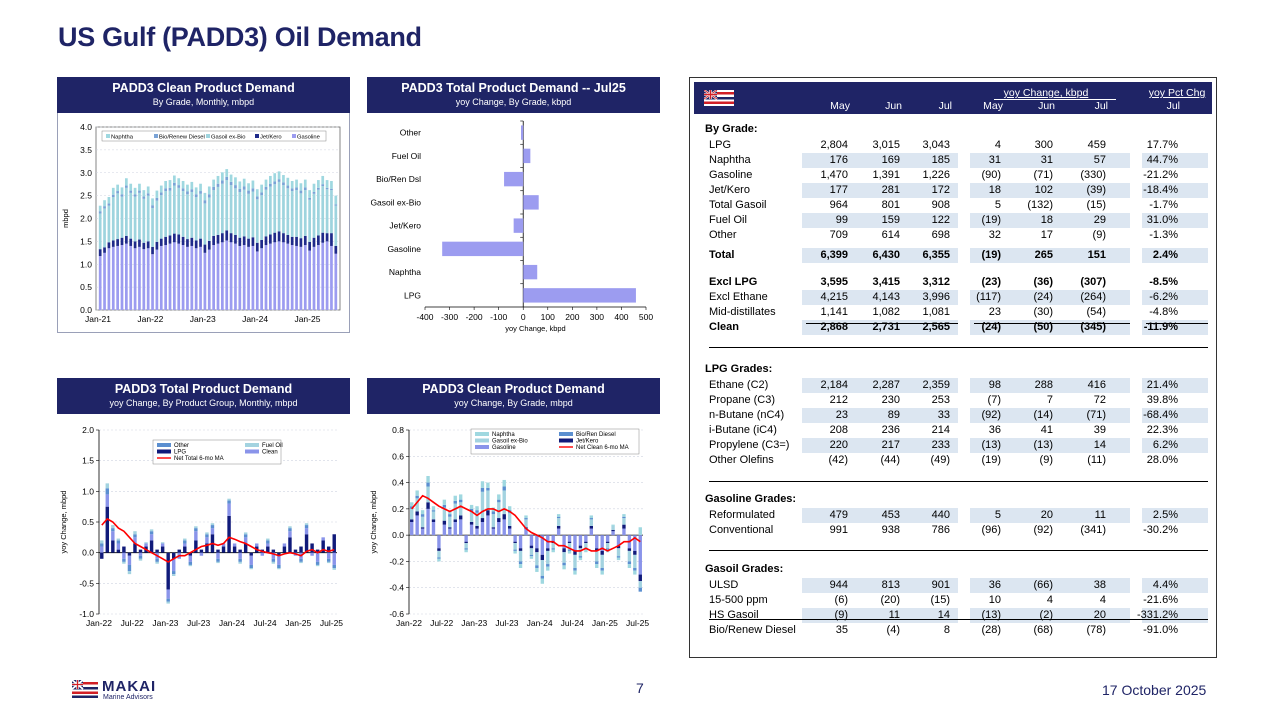 The width and height of the screenshot is (1280, 720). I want to click on y-tick-label: -0.4, so click(396, 588).